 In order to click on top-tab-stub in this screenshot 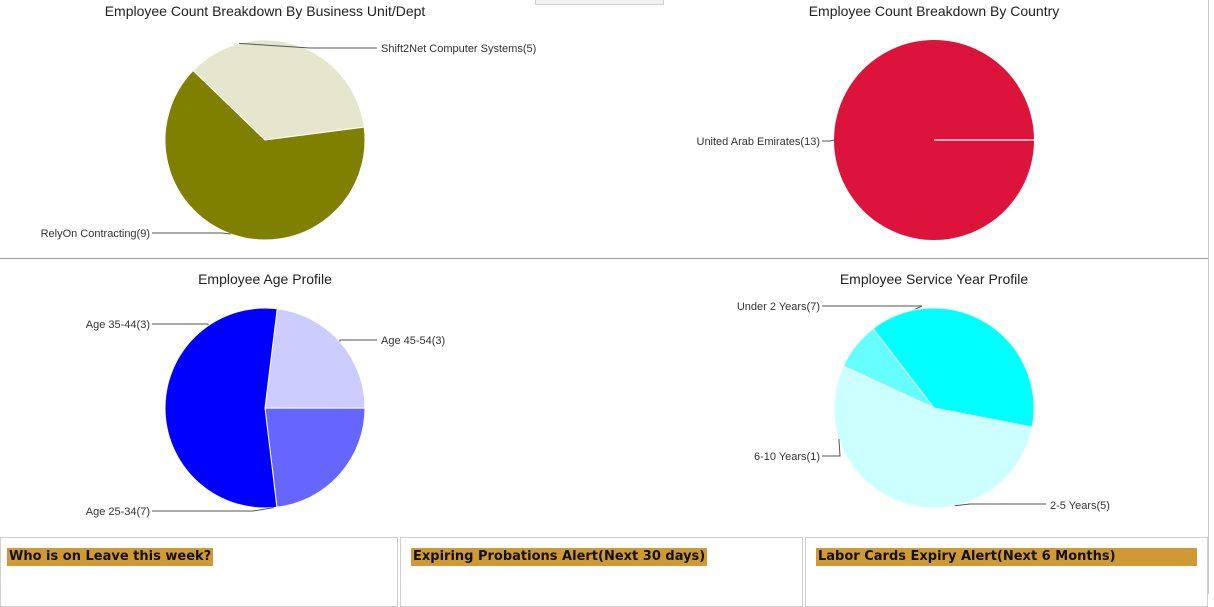, I will do `click(599, 2)`.